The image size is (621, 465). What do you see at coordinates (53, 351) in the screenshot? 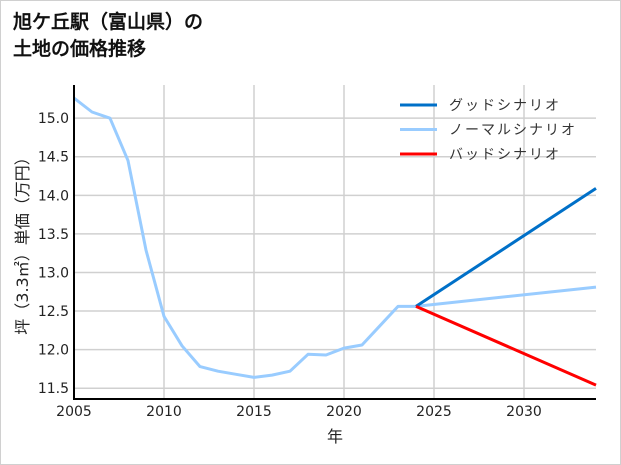
I see `y-tick-label: 12.0` at bounding box center [53, 351].